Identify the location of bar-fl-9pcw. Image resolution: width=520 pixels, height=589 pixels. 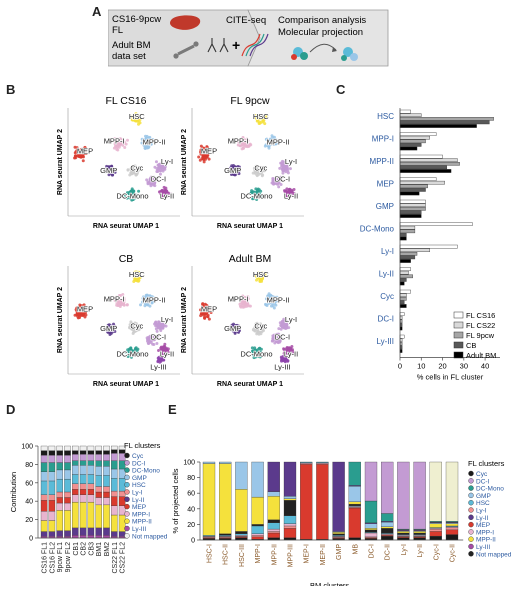
(407, 231).